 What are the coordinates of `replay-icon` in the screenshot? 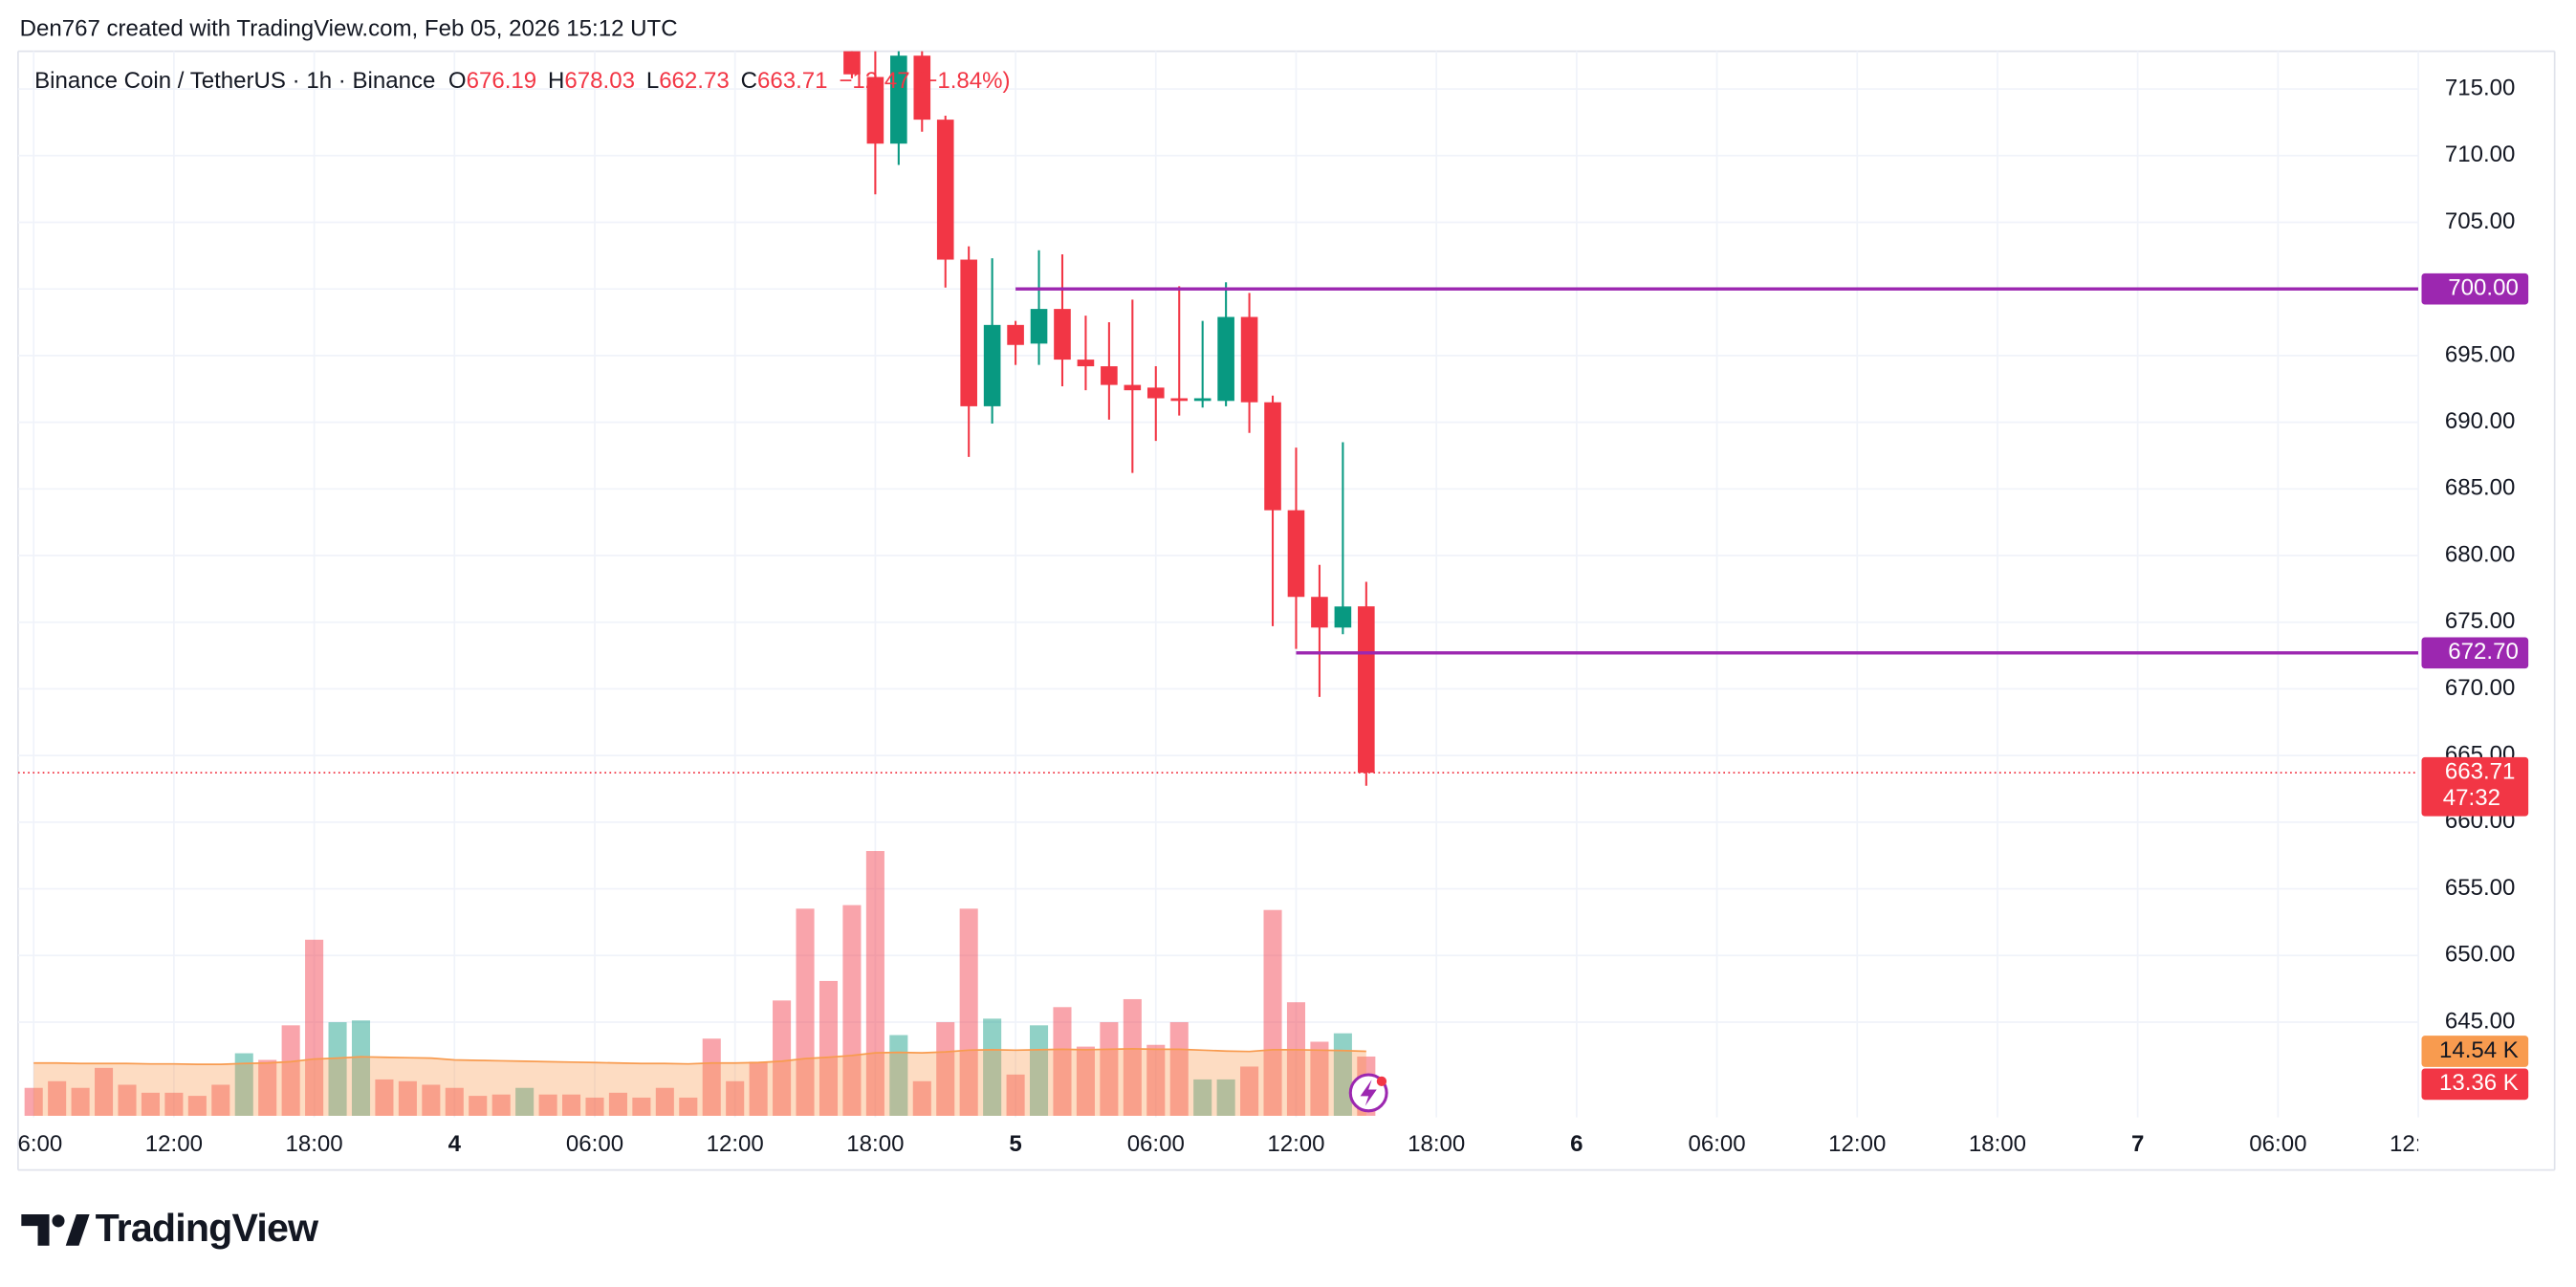 It's located at (1368, 1093).